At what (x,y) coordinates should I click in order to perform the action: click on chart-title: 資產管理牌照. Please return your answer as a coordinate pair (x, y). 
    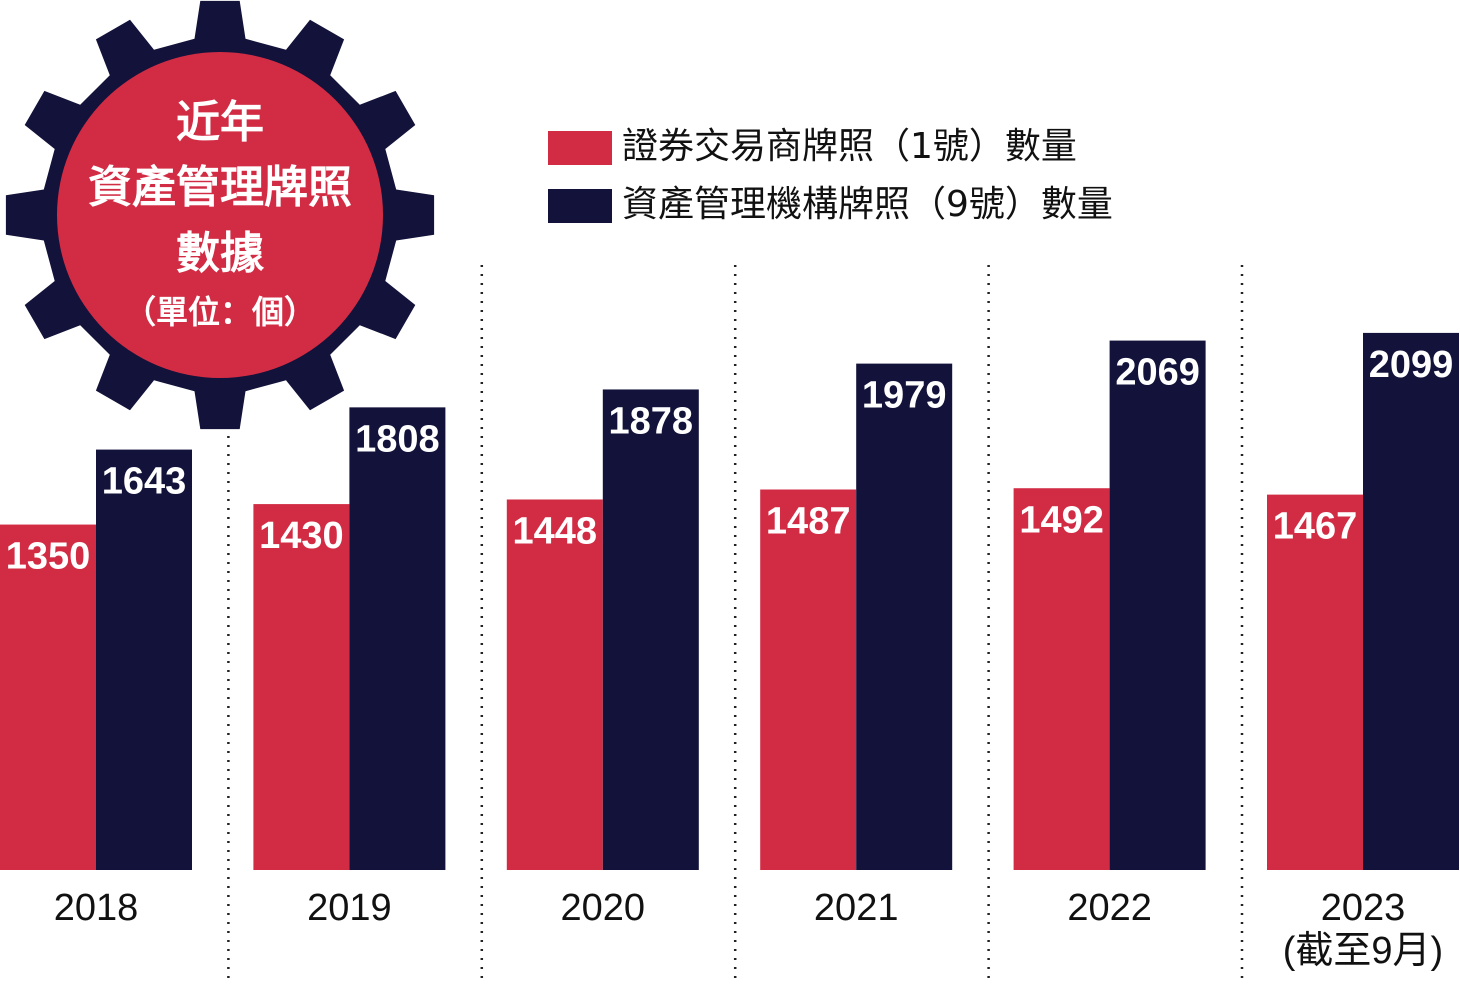
    Looking at the image, I should click on (220, 187).